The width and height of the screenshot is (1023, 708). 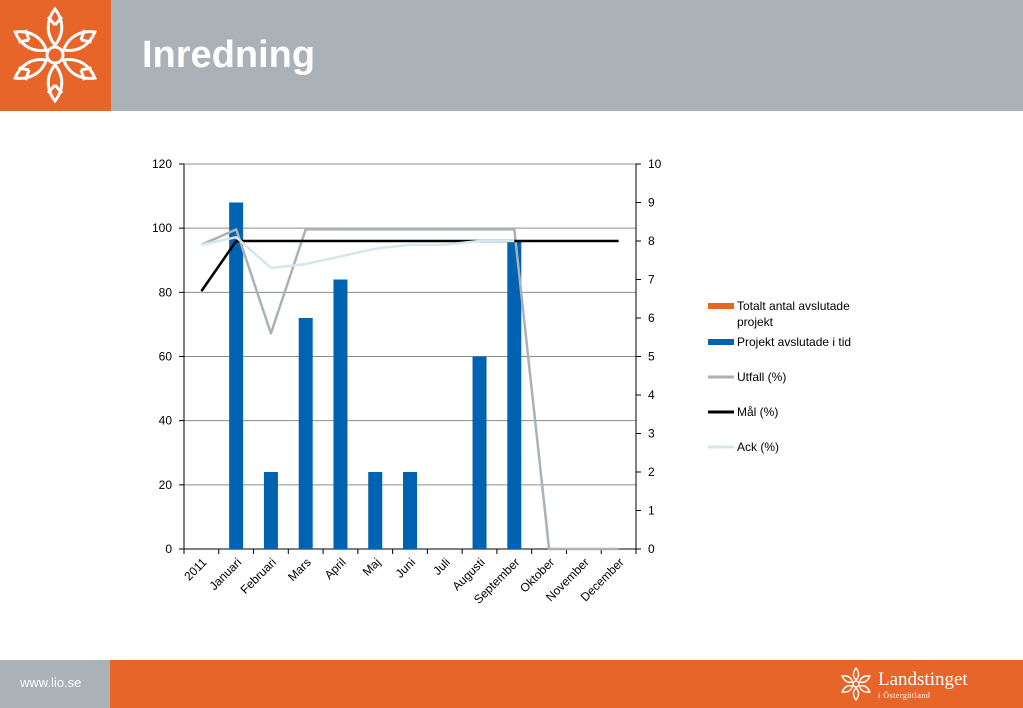 What do you see at coordinates (51, 682) in the screenshot?
I see `footer-url: www.lio.se` at bounding box center [51, 682].